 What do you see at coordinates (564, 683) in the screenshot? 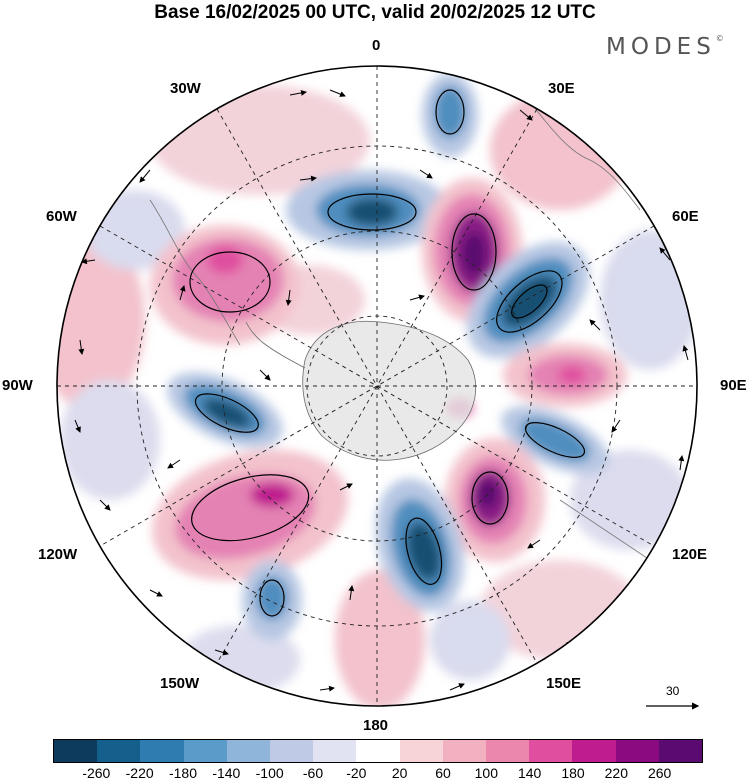
I see `lon-label-150e: 150E` at bounding box center [564, 683].